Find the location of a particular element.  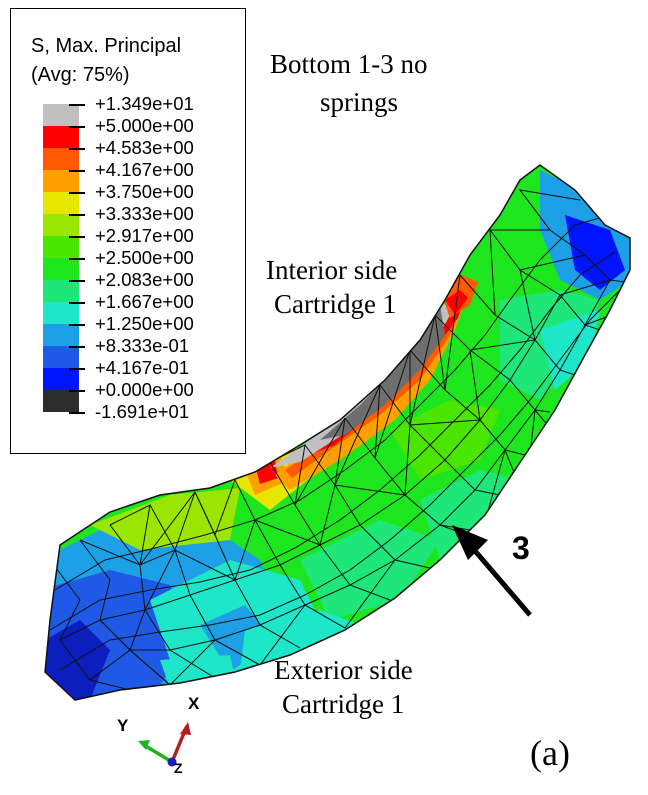

case-title-line2: springs is located at coordinates (359, 102).